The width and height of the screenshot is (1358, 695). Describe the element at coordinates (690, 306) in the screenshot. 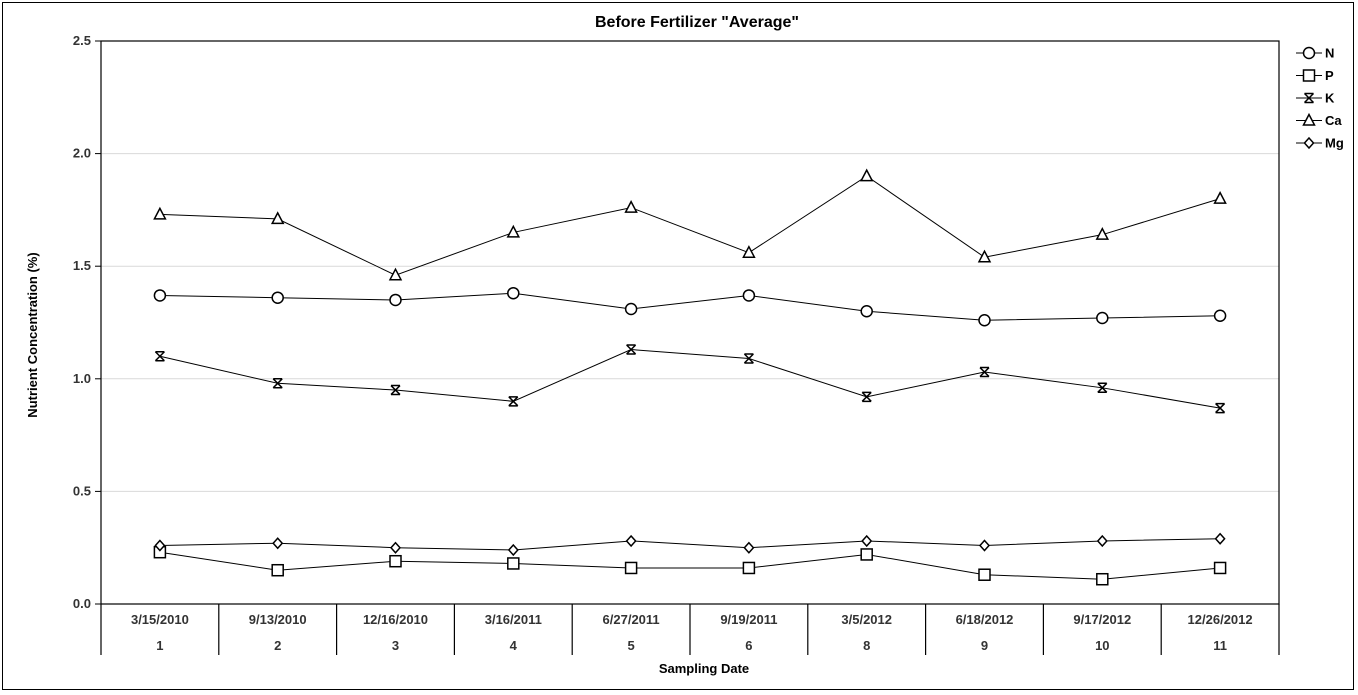

I see `series-line-n` at that location.